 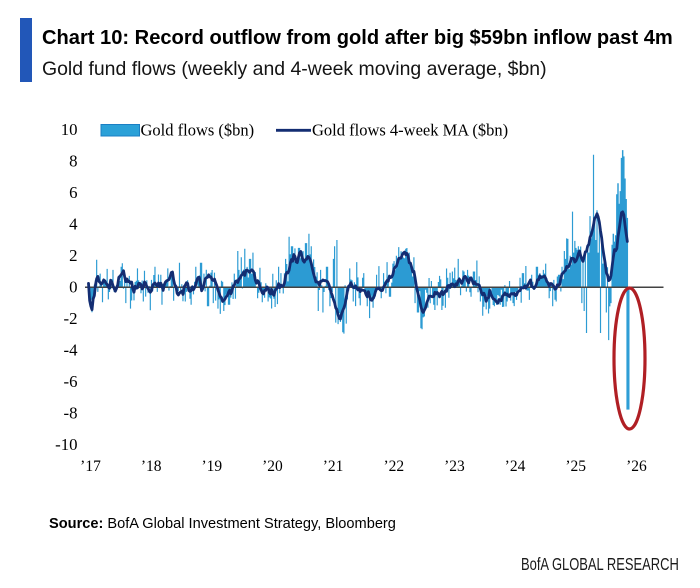 I want to click on svg-text: 10, so click(x=69, y=129).